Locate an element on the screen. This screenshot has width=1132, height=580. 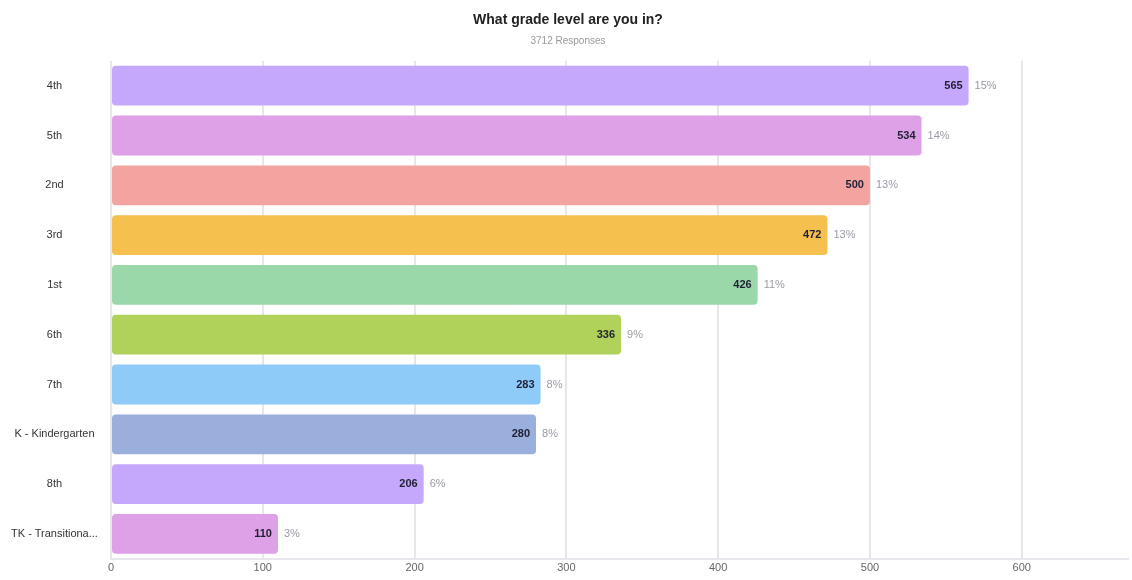
chart-subtitle: 3712 Responses is located at coordinates (568, 40).